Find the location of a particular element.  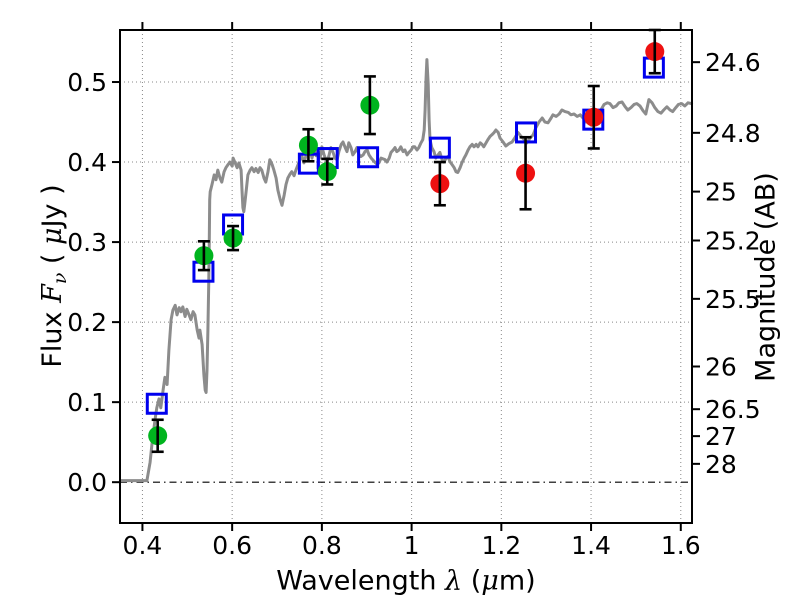

y-axis-title-right: Magnitude (AB) is located at coordinates (766, 277).